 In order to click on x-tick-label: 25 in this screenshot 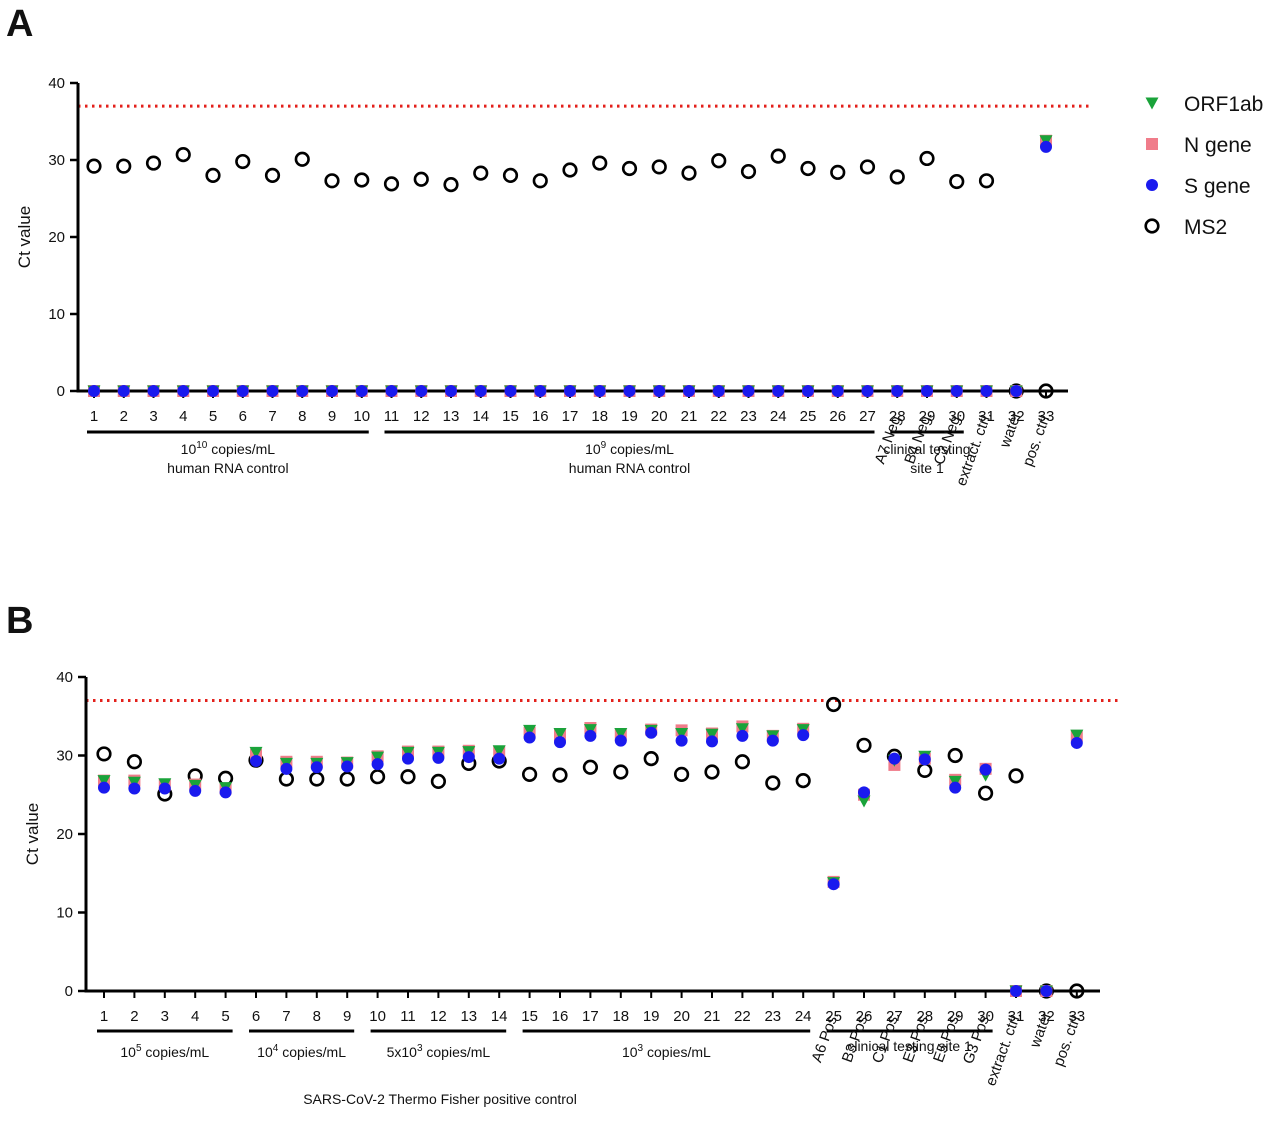, I will do `click(808, 416)`.